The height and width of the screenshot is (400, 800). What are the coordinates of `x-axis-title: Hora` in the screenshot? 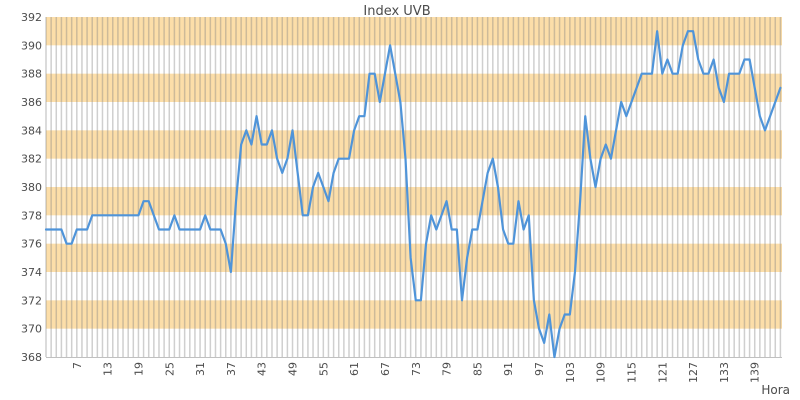 It's located at (775, 390).